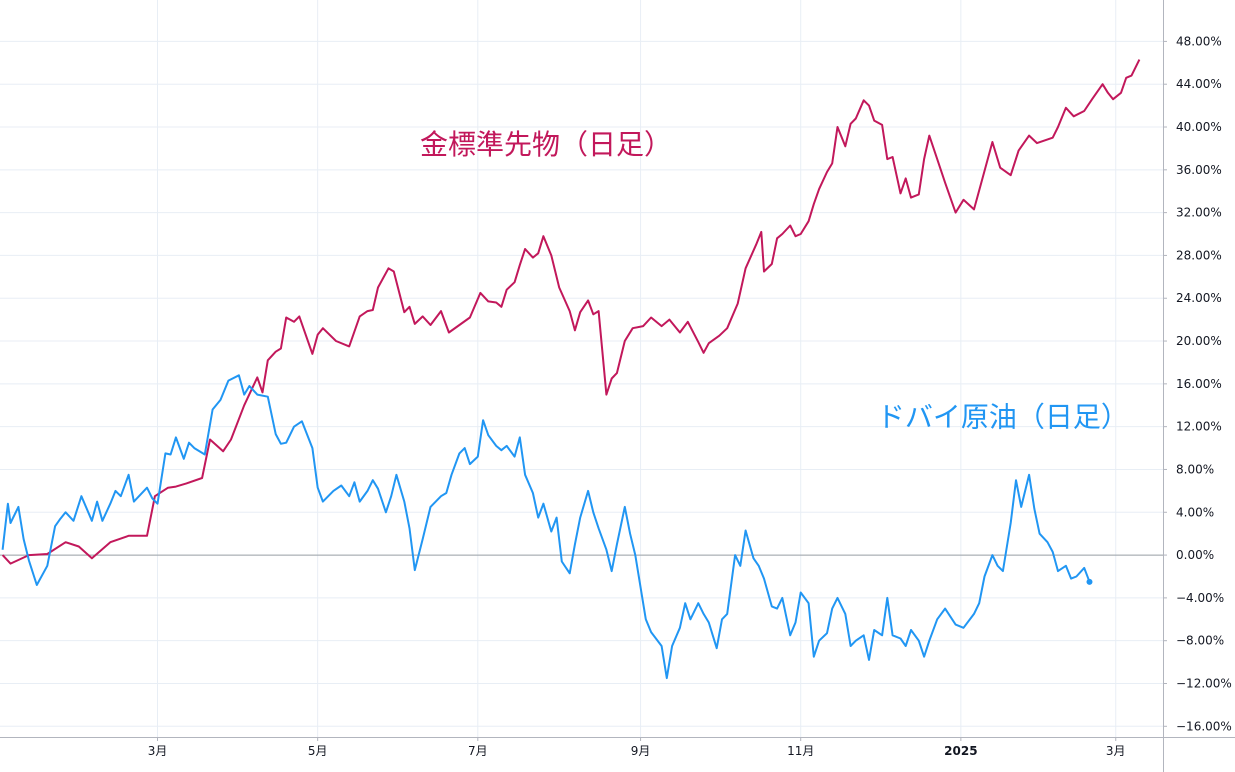  Describe the element at coordinates (1200, 641) in the screenshot. I see `y-tick-label: −8.00%` at that location.